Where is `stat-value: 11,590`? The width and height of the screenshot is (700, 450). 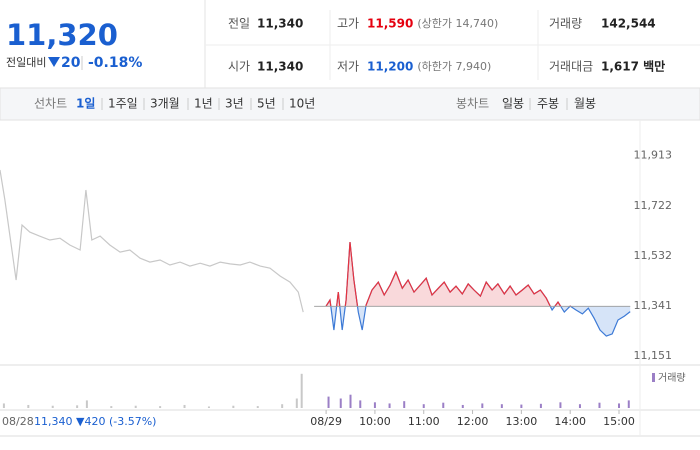
stat-value: 11,590 is located at coordinates (390, 24).